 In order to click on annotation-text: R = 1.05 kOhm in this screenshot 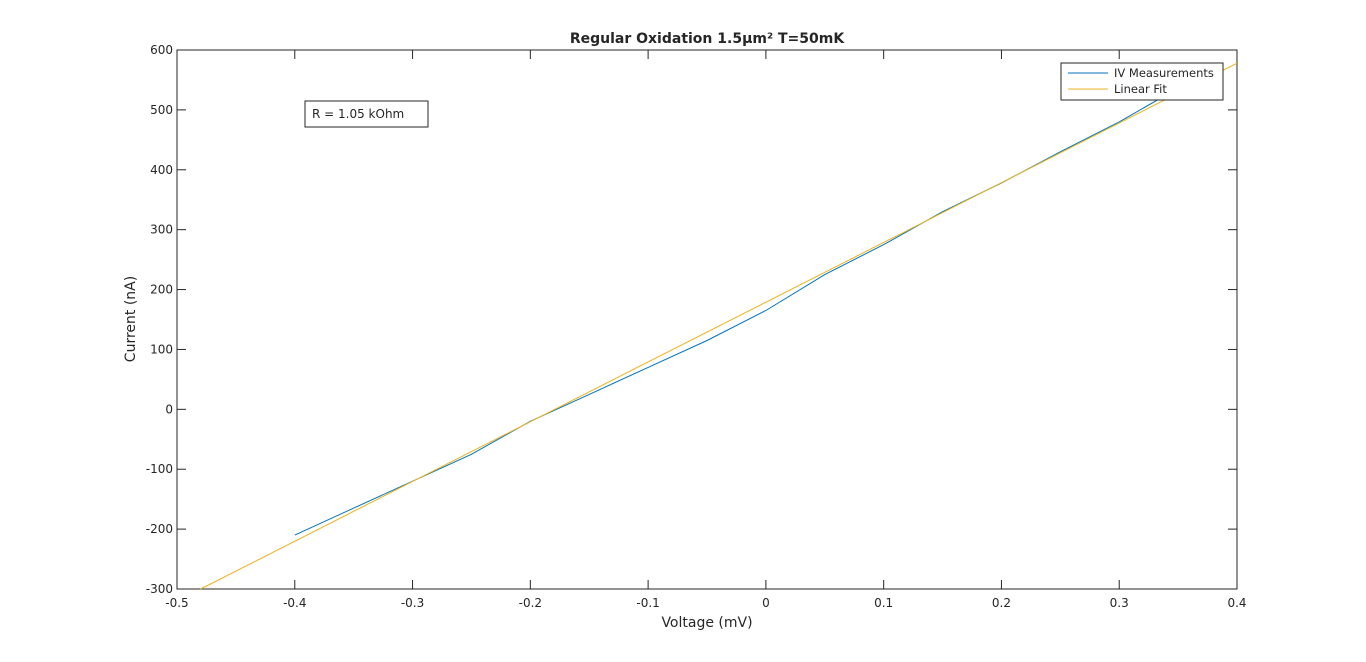, I will do `click(358, 114)`.